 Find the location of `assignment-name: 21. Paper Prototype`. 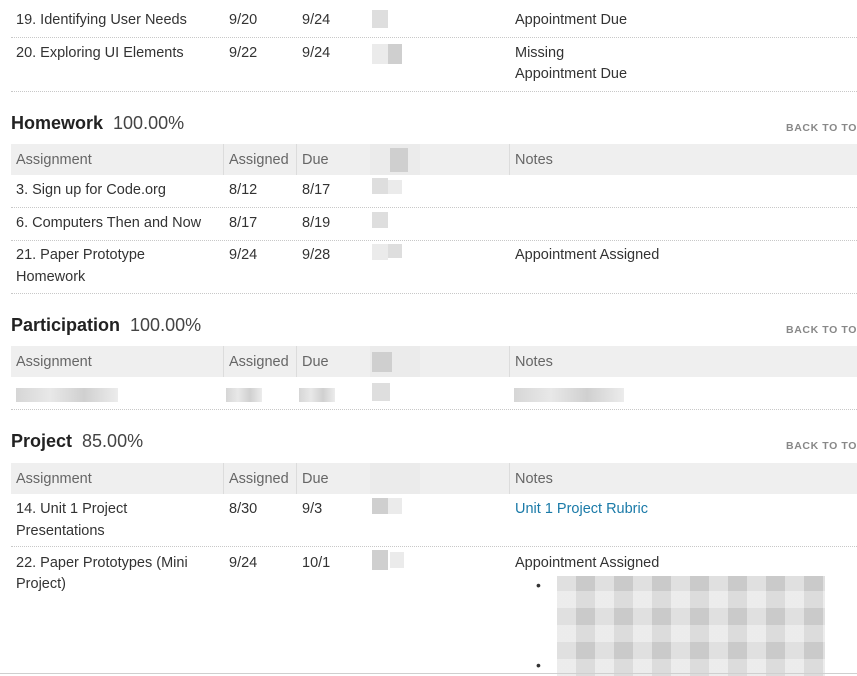

assignment-name: 21. Paper Prototype is located at coordinates (80, 255).